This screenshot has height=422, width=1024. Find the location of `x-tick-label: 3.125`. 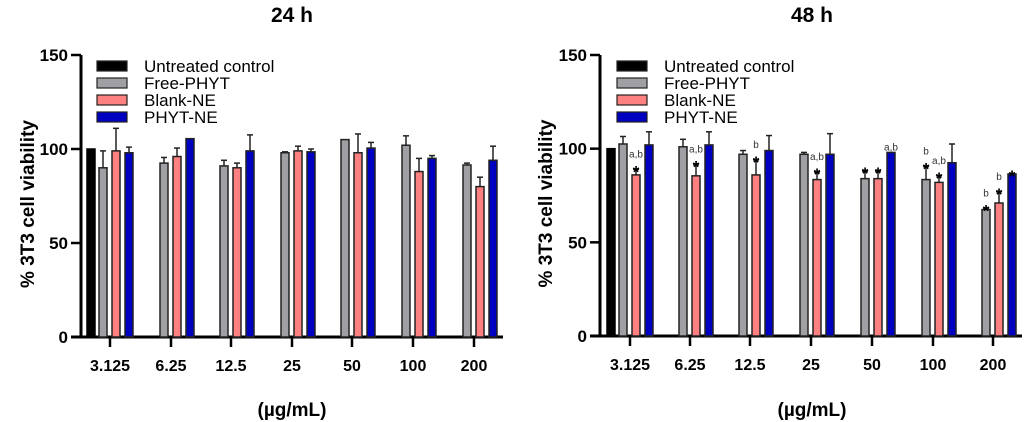

x-tick-label: 3.125 is located at coordinates (630, 365).